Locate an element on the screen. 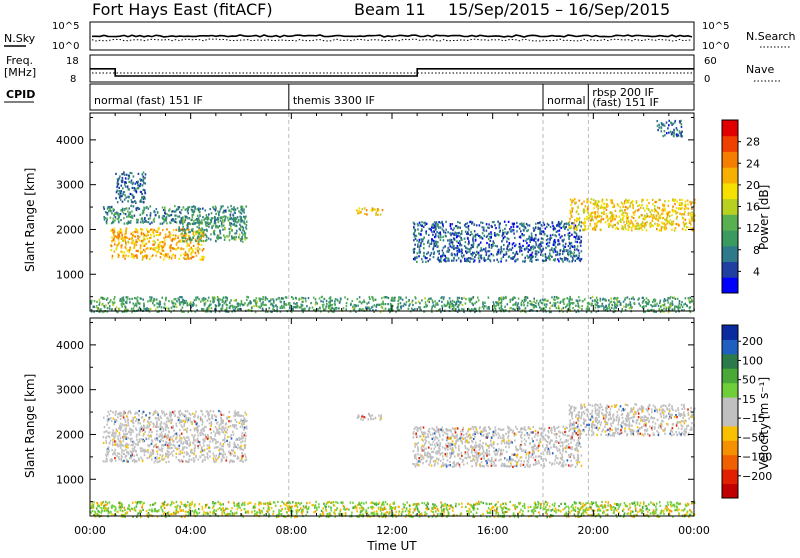  velocity-ylabel: Slant Range [km] is located at coordinates (30, 426).